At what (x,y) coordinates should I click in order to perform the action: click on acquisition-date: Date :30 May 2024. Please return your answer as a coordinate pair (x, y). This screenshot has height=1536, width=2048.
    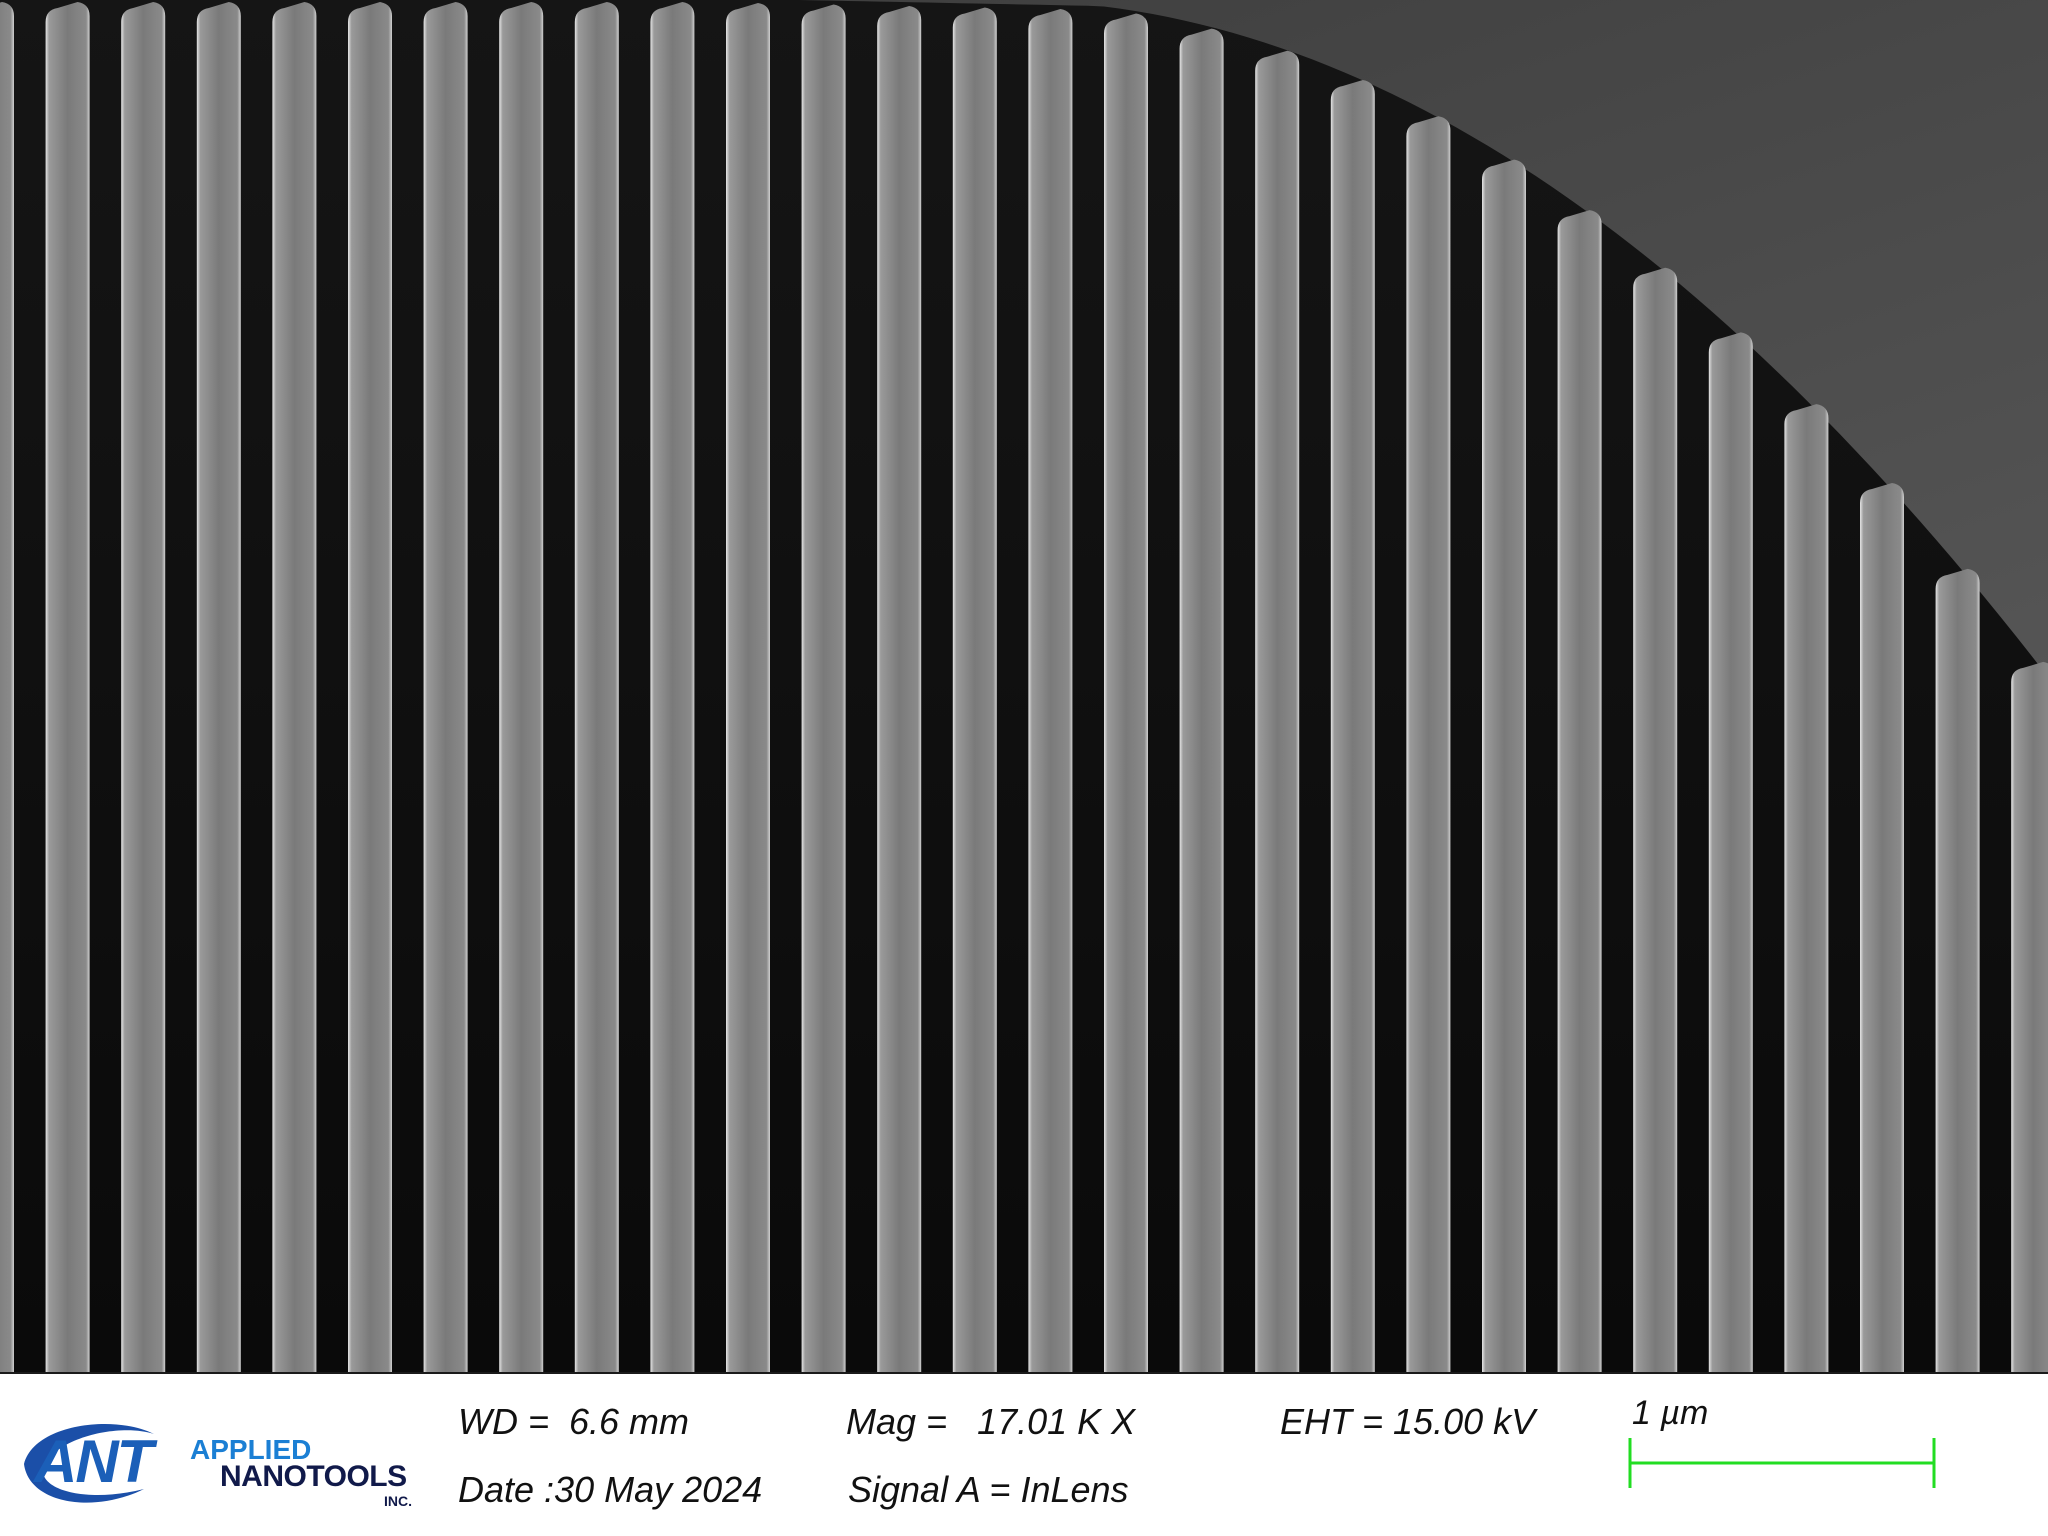
    Looking at the image, I should click on (610, 1489).